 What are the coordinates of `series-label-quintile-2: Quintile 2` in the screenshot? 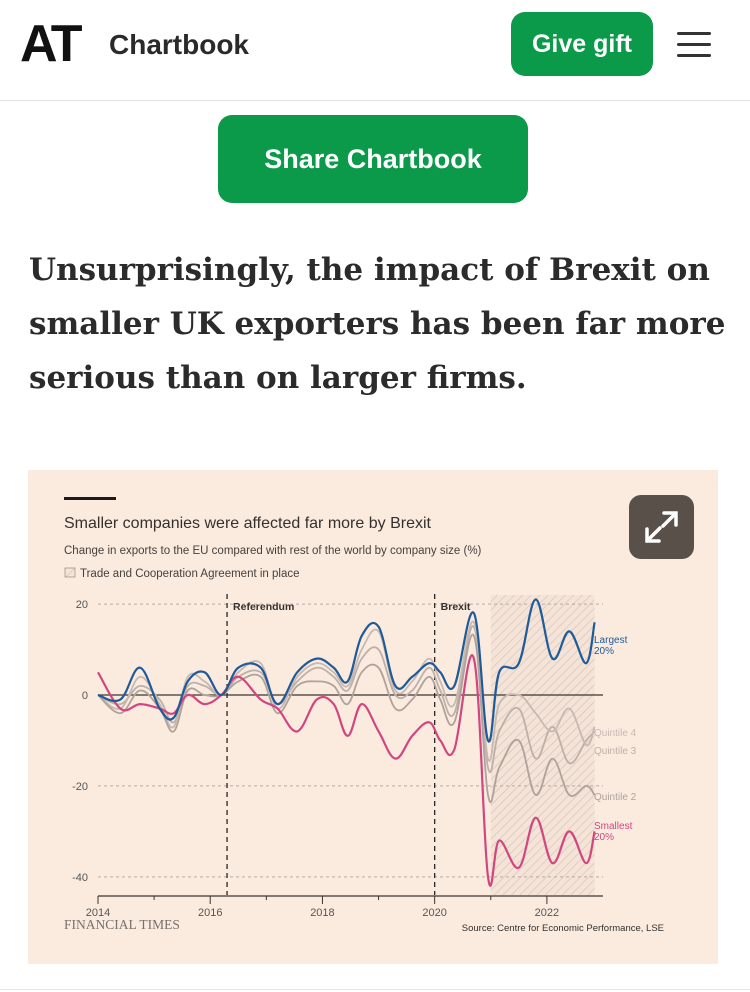 It's located at (615, 797).